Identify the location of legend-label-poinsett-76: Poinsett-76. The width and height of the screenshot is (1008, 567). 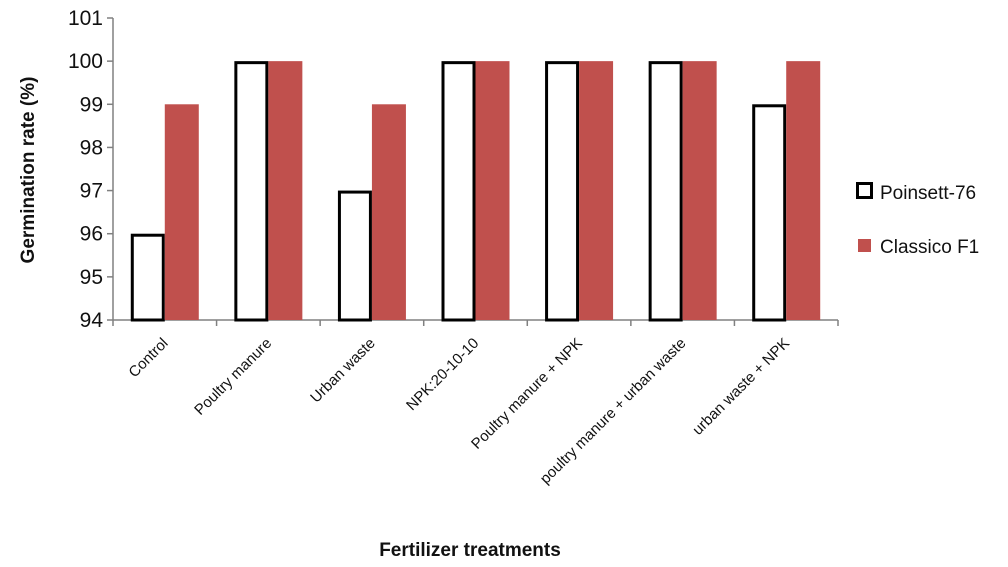
(928, 193).